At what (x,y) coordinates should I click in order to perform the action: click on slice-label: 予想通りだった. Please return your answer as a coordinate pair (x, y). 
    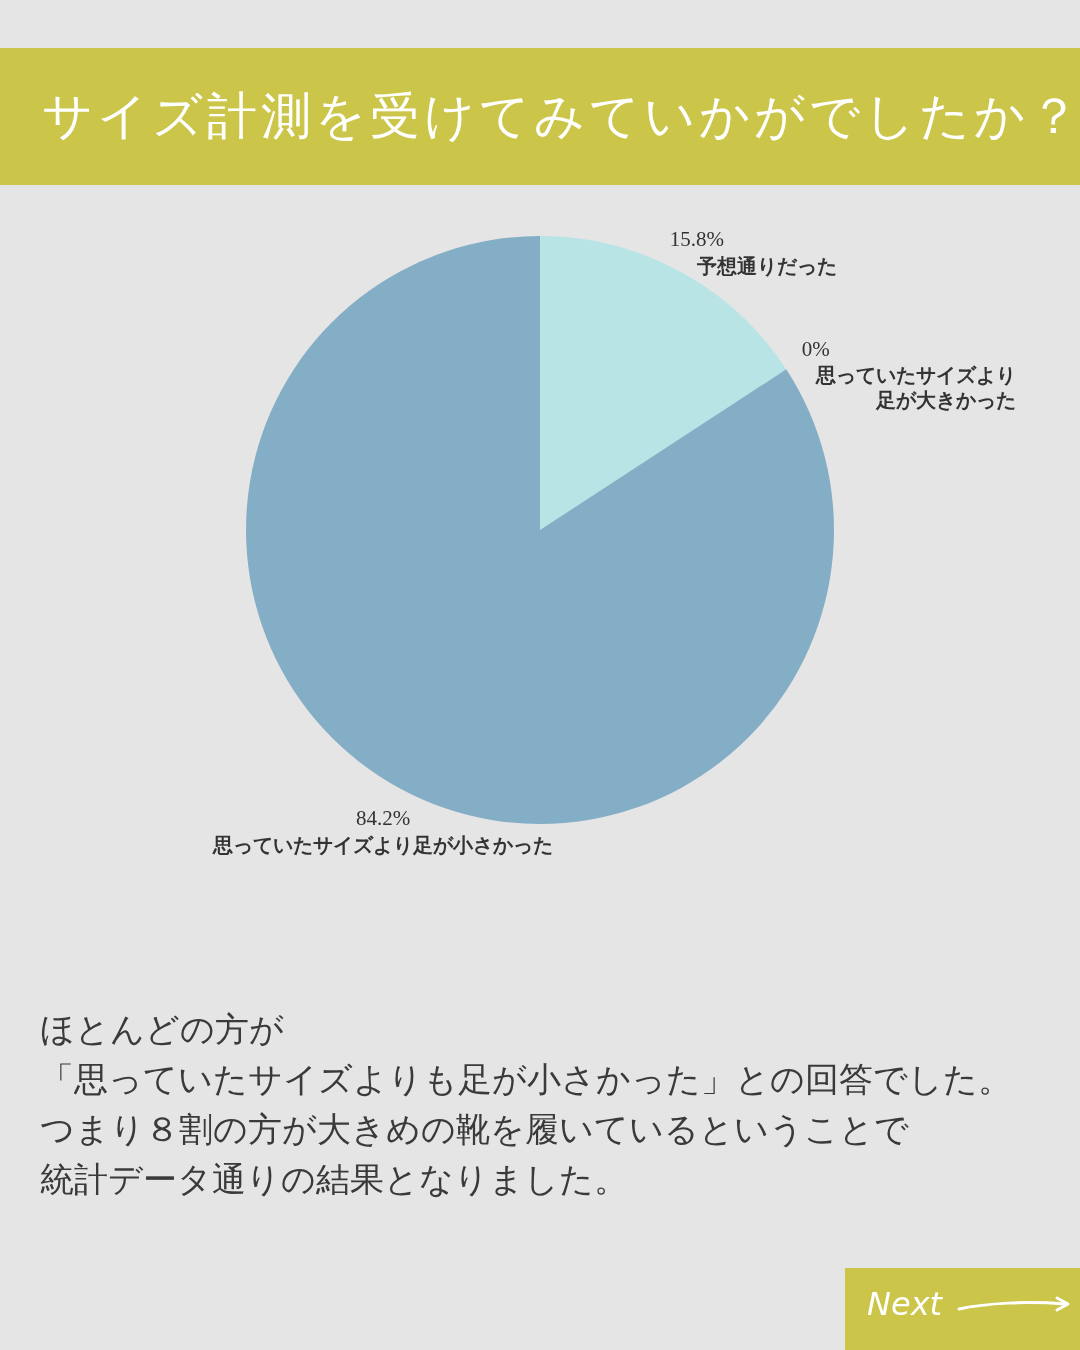
    Looking at the image, I should click on (766, 265).